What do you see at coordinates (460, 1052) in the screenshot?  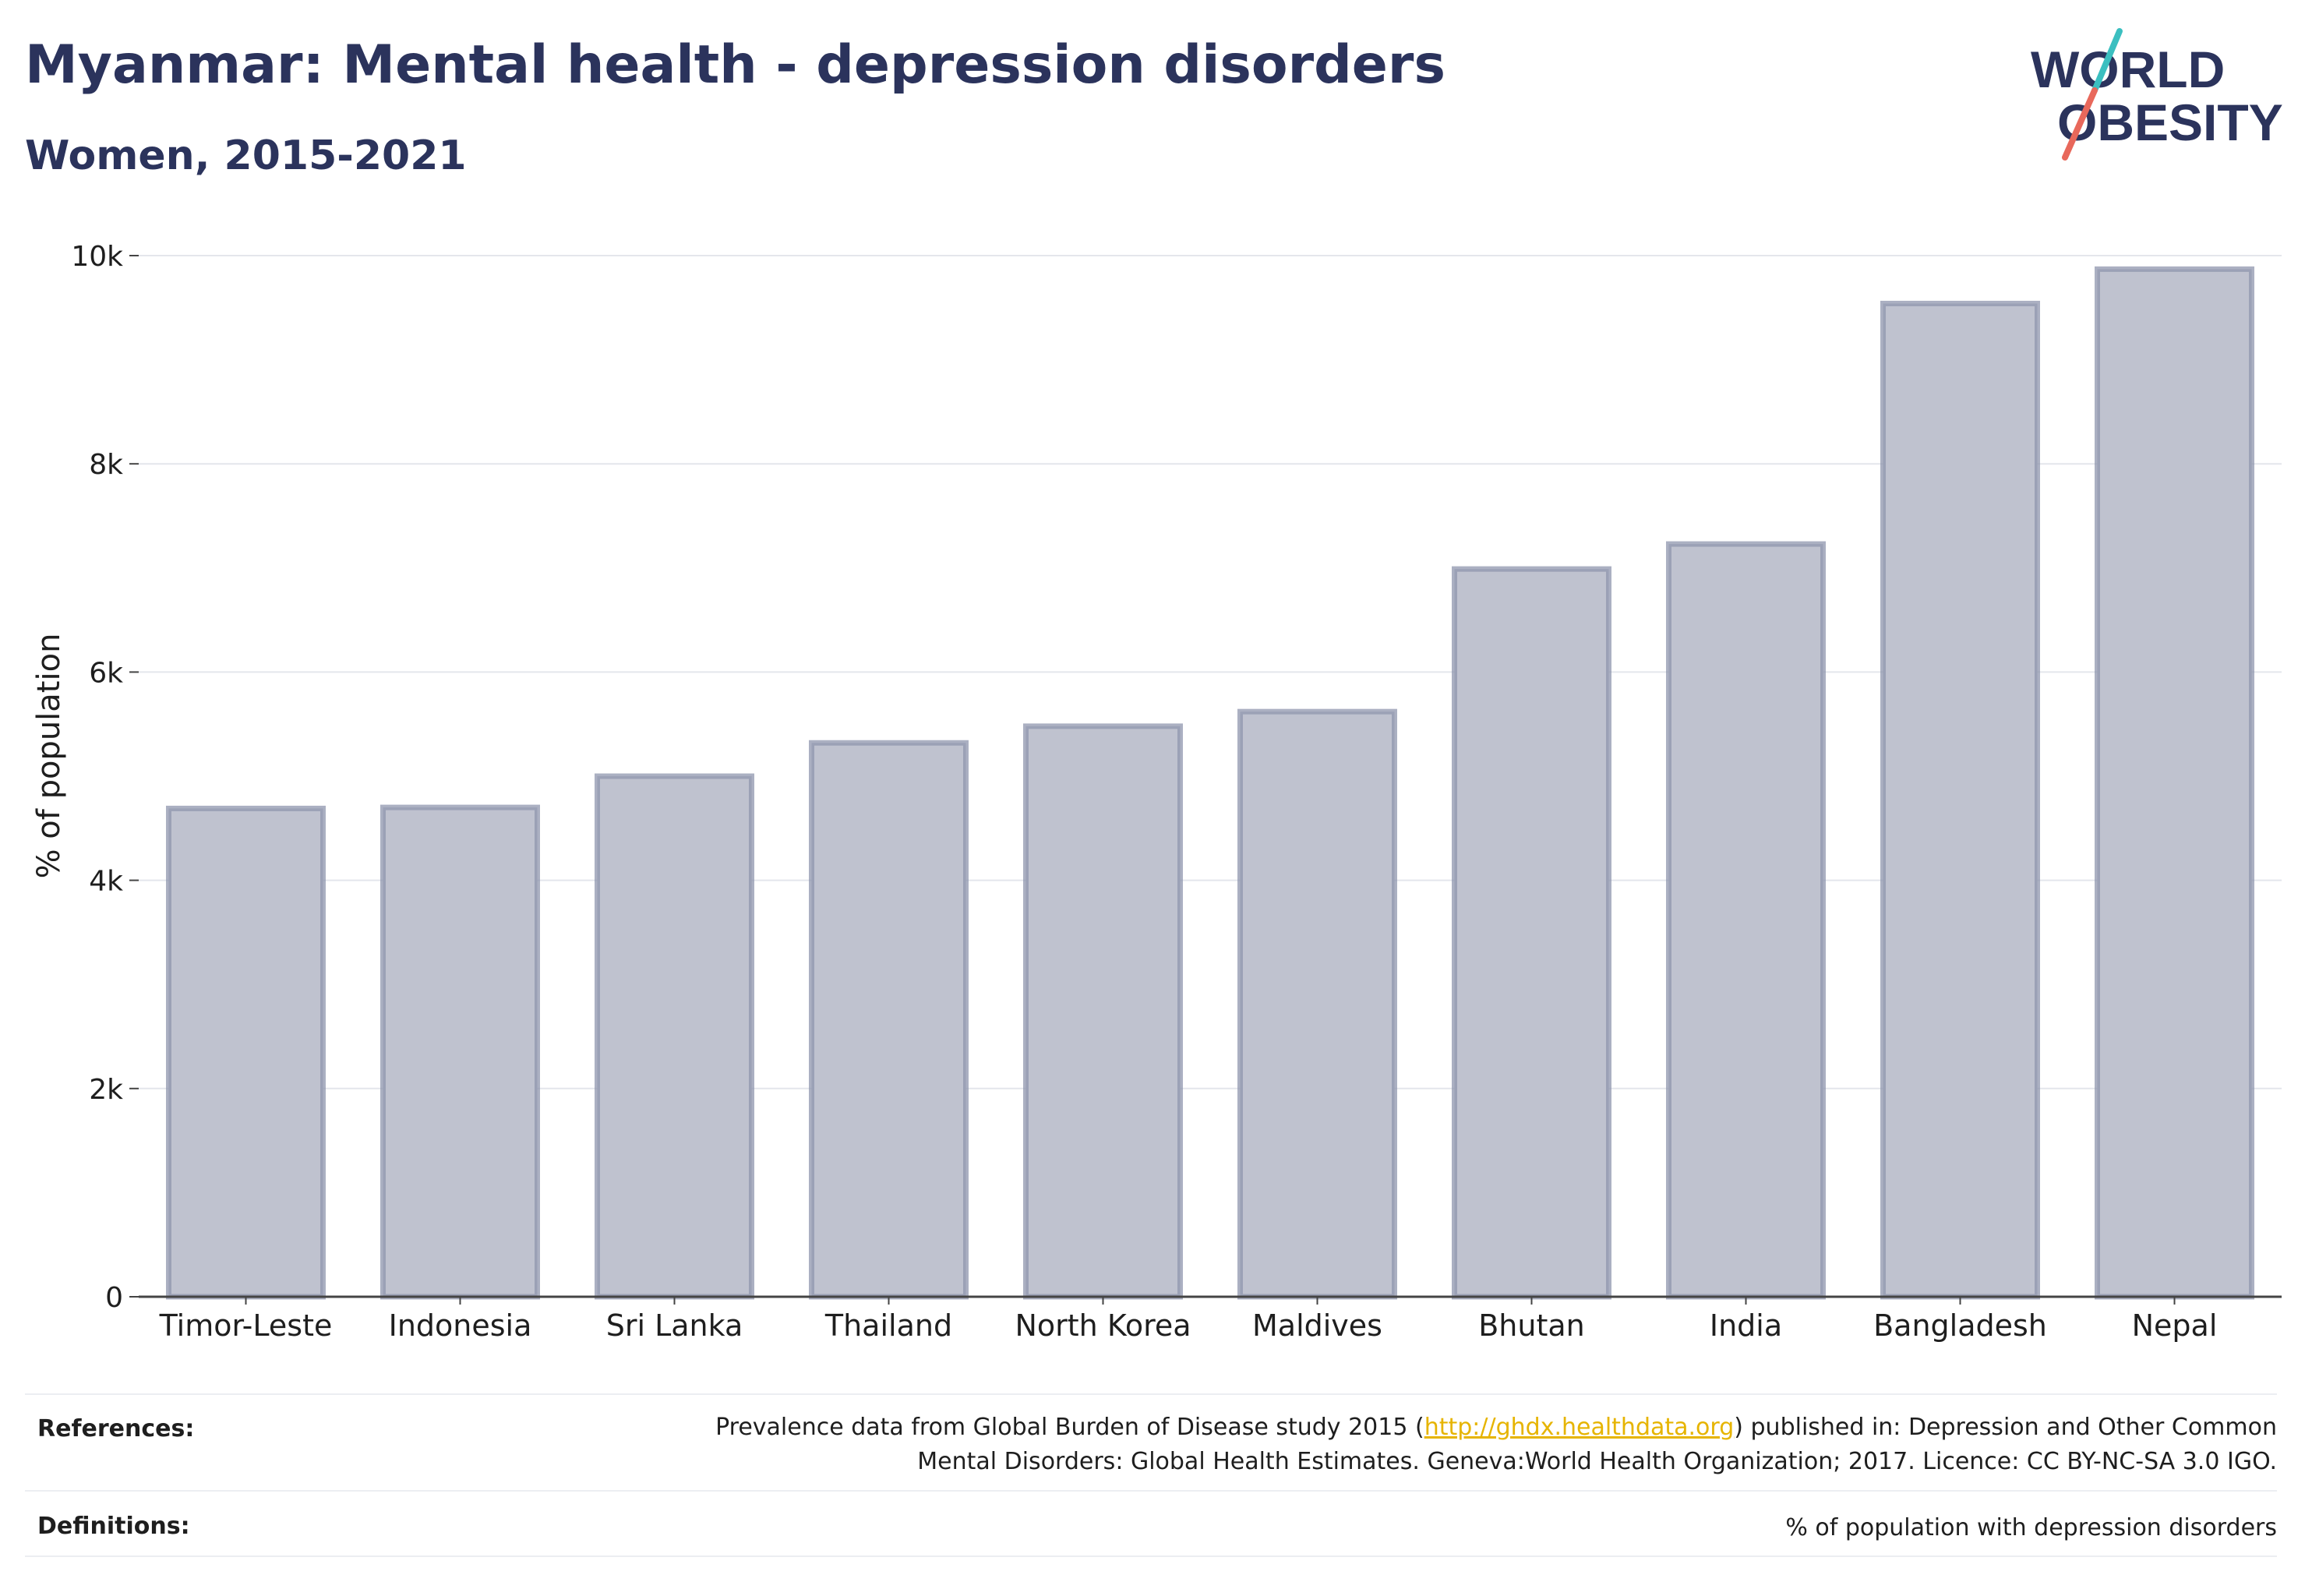 I see `bar-indonesia` at bounding box center [460, 1052].